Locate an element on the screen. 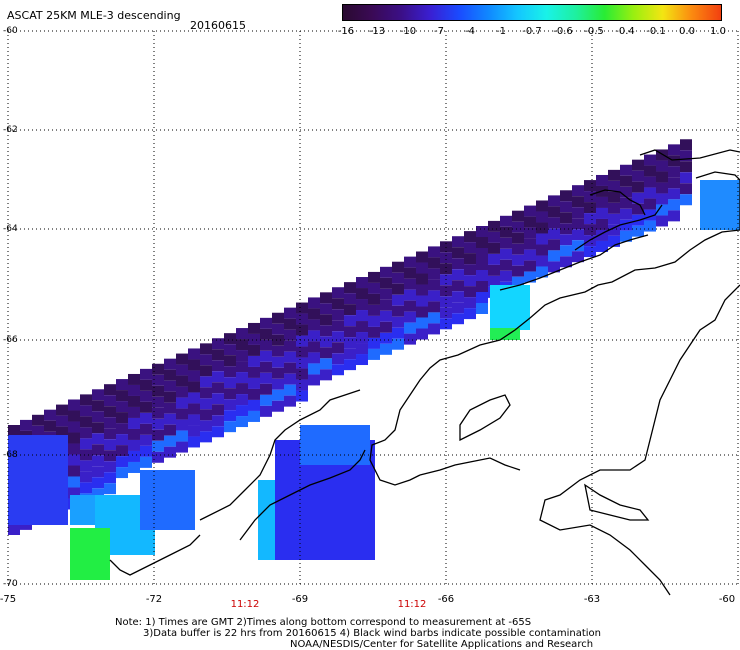  longitude-label: -66 is located at coordinates (446, 599).